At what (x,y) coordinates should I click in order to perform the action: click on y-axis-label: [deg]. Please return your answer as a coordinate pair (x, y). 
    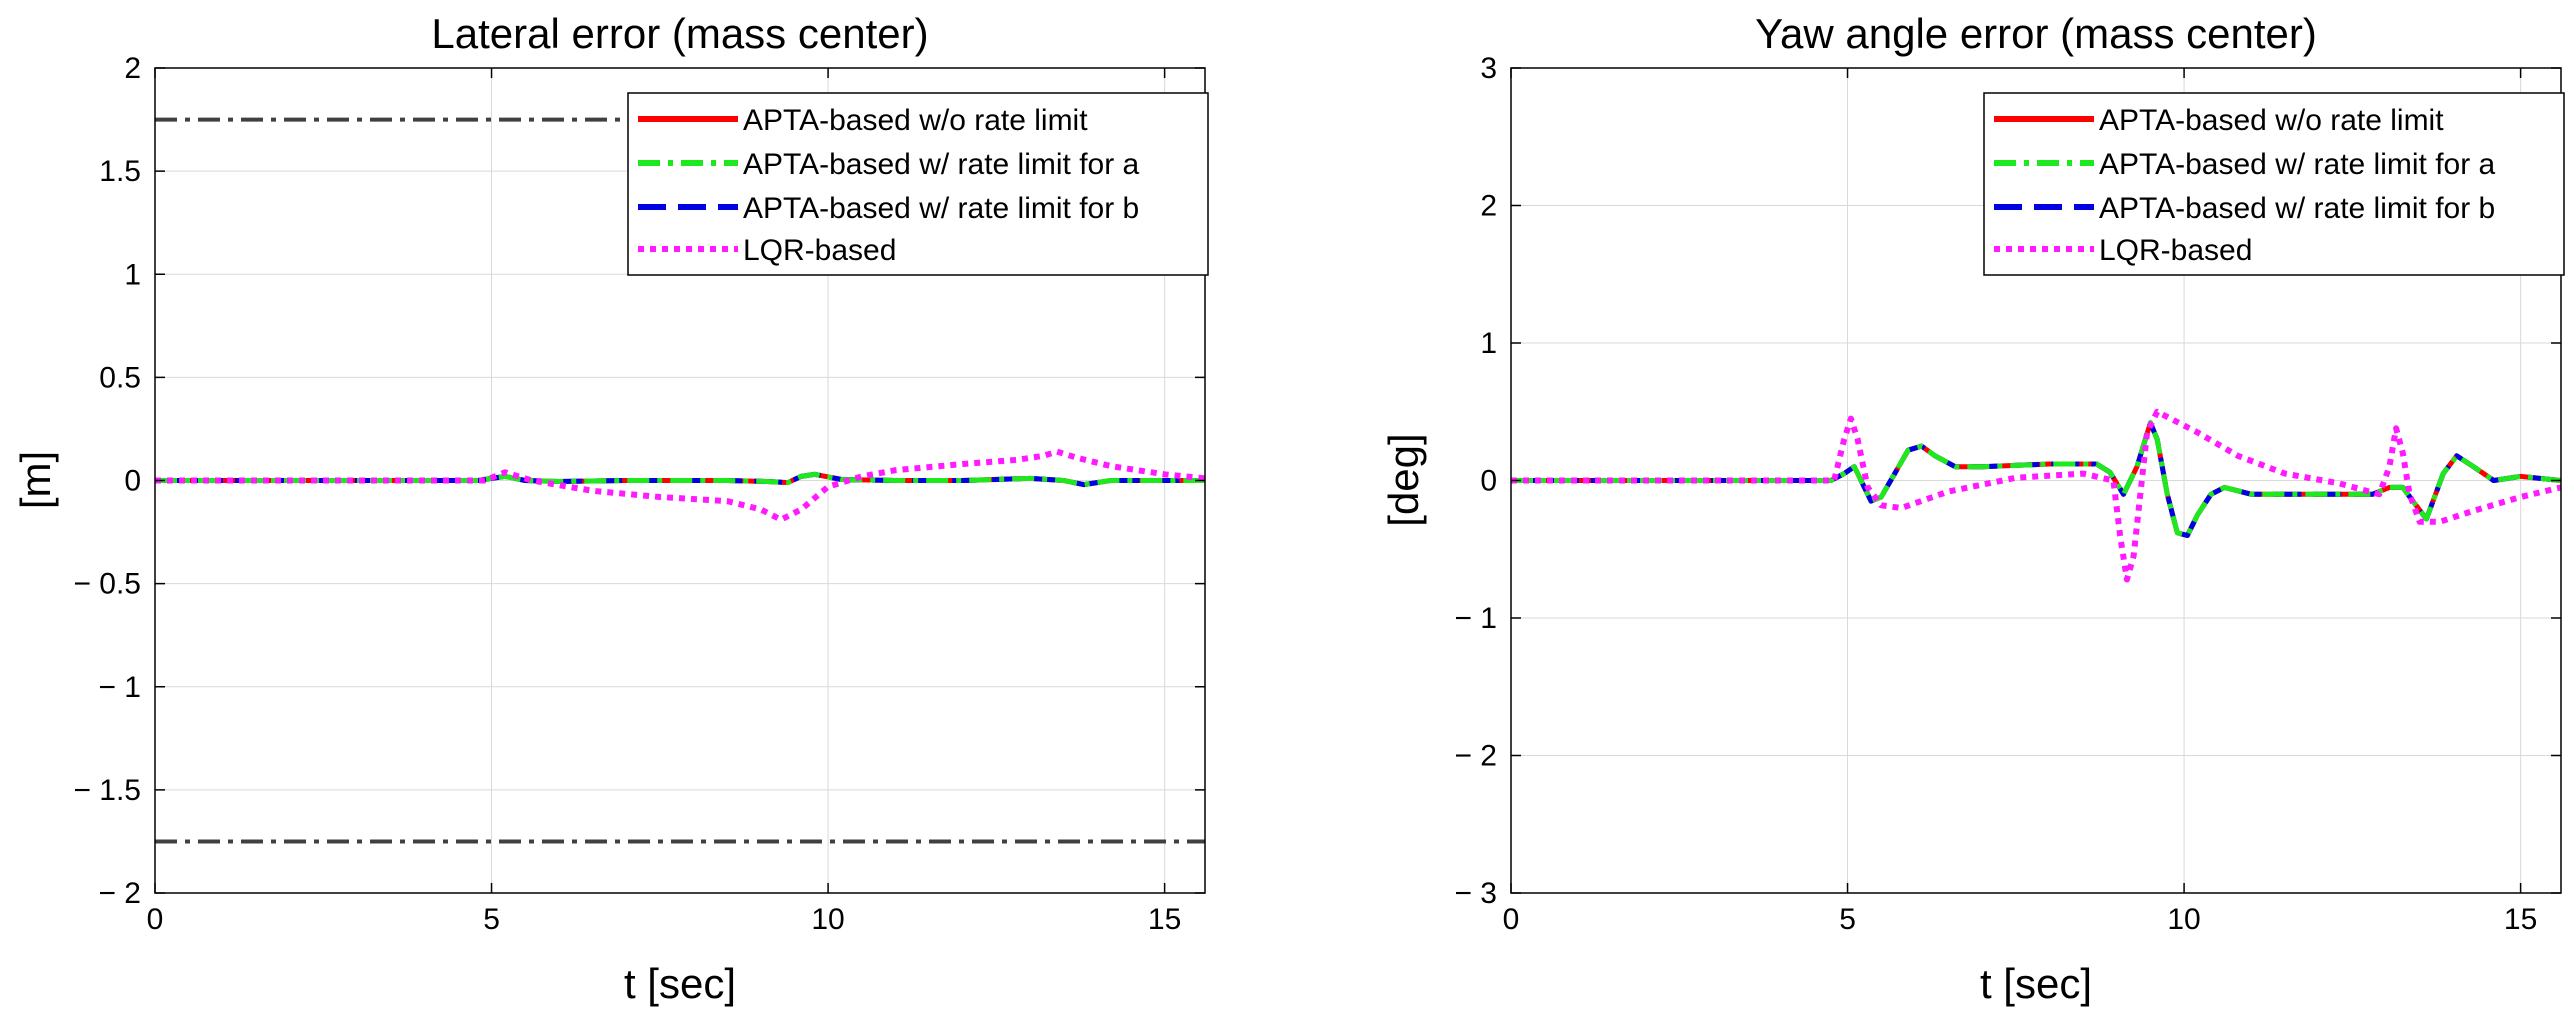
    Looking at the image, I should click on (1403, 479).